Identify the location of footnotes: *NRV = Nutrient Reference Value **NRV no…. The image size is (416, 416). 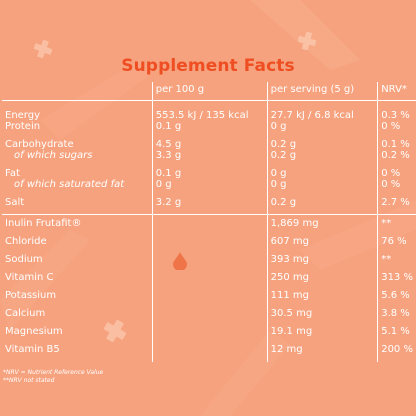
(53, 377).